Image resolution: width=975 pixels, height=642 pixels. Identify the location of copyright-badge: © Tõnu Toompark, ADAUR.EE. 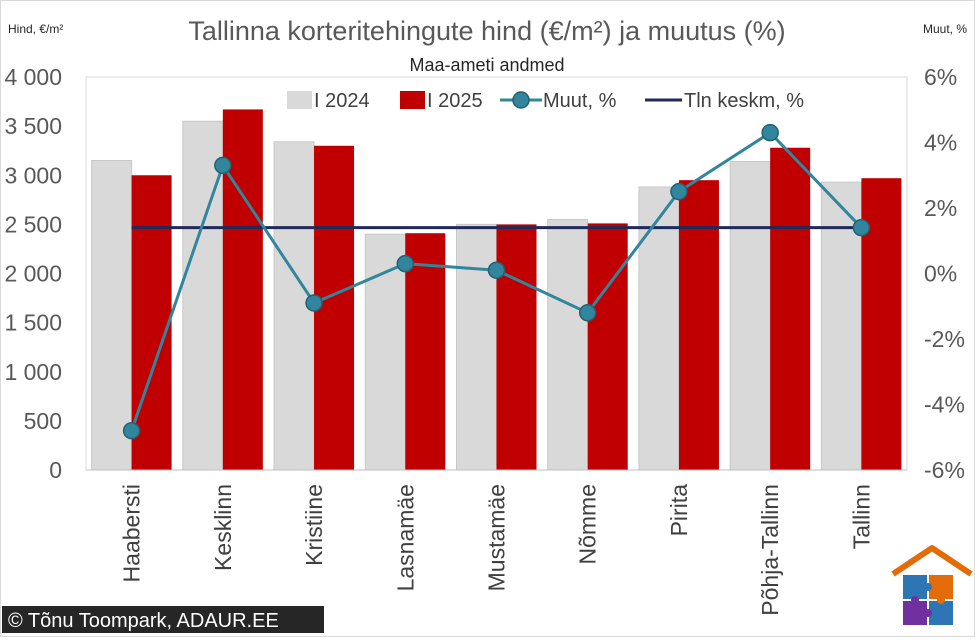
(163, 619).